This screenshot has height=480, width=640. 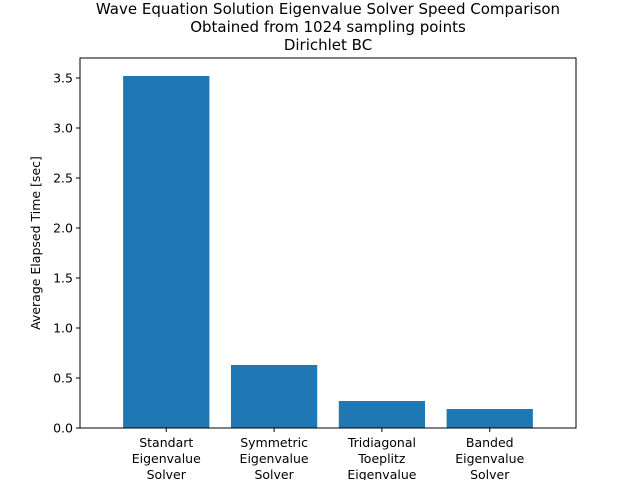 I want to click on x-tick-label-3-line-2: Eigenvalue, so click(x=489, y=458).